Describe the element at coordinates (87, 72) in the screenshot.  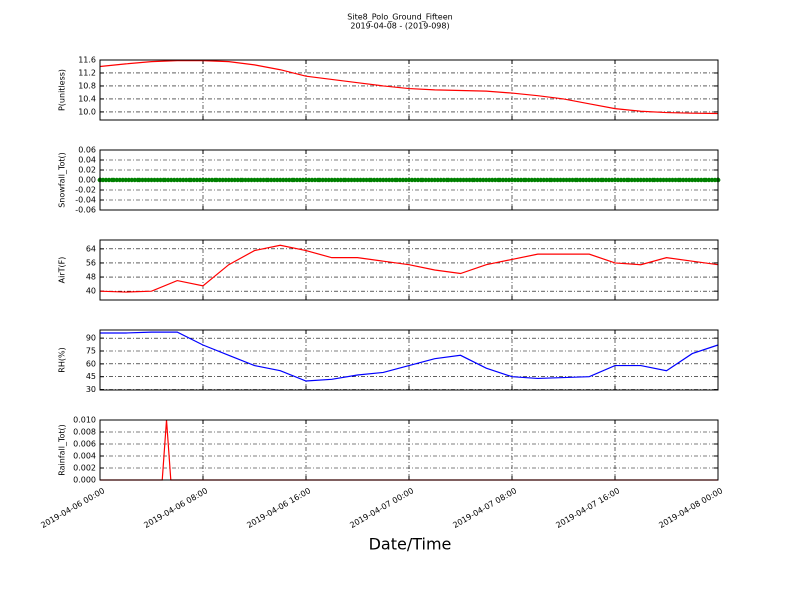
I see `y-tick-label: 11.2` at that location.